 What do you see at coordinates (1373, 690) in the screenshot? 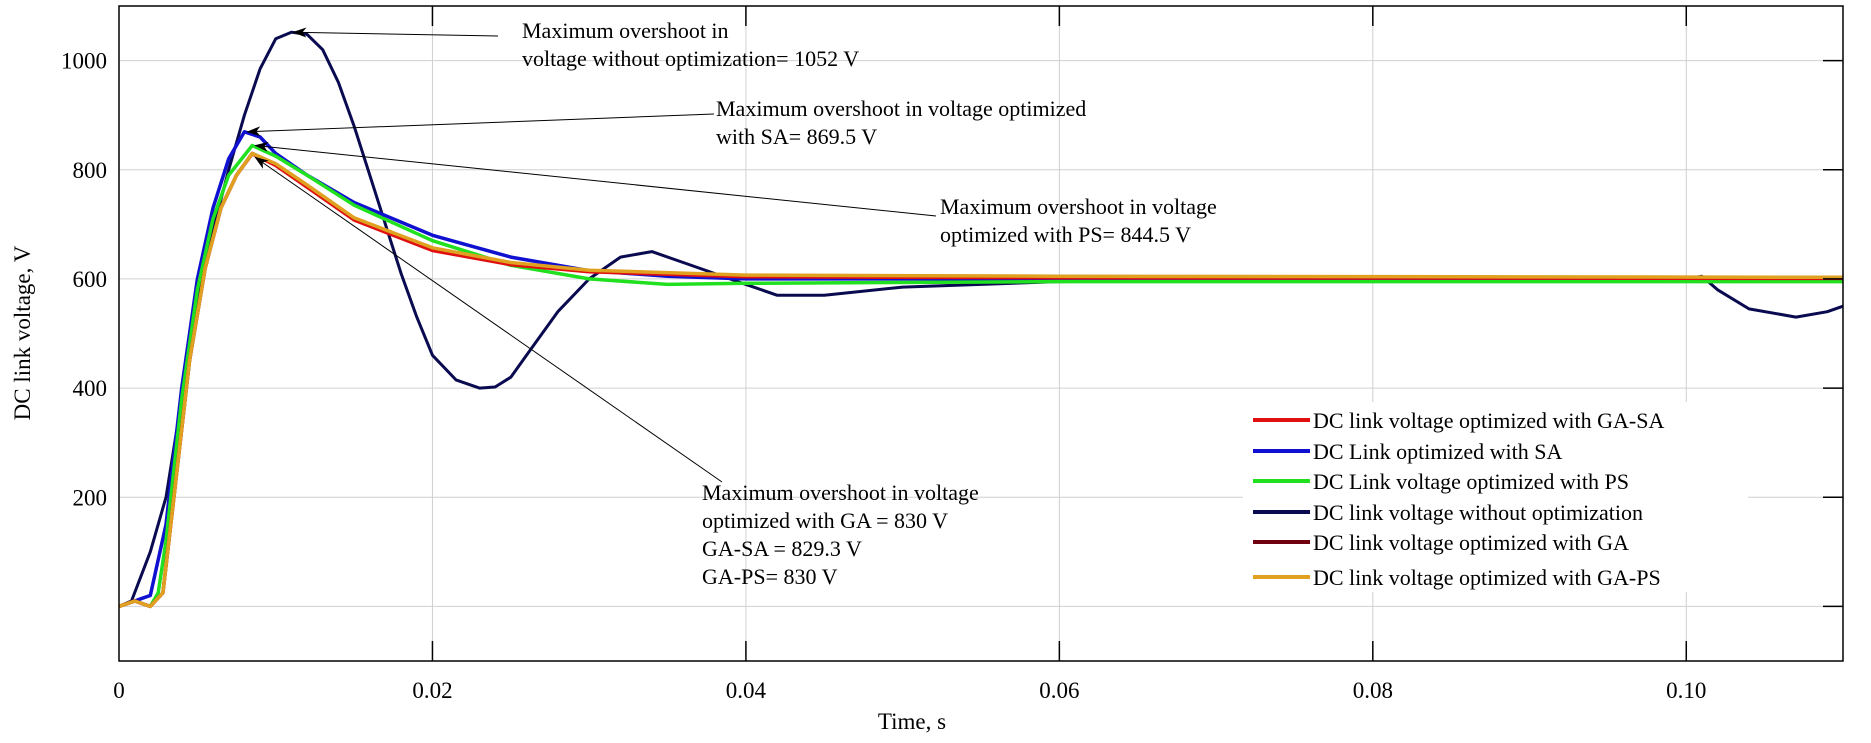
I see `x-tick-label: 0.08` at bounding box center [1373, 690].